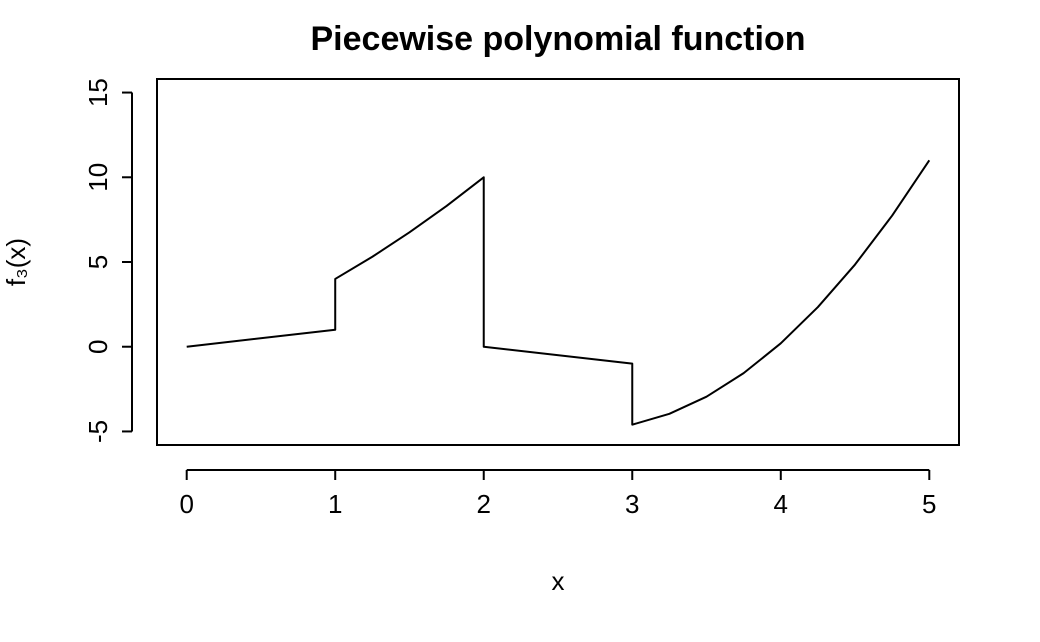 Image resolution: width=1040 pixels, height=642 pixels. What do you see at coordinates (98, 262) in the screenshot?
I see `y-tick-label: 5` at bounding box center [98, 262].